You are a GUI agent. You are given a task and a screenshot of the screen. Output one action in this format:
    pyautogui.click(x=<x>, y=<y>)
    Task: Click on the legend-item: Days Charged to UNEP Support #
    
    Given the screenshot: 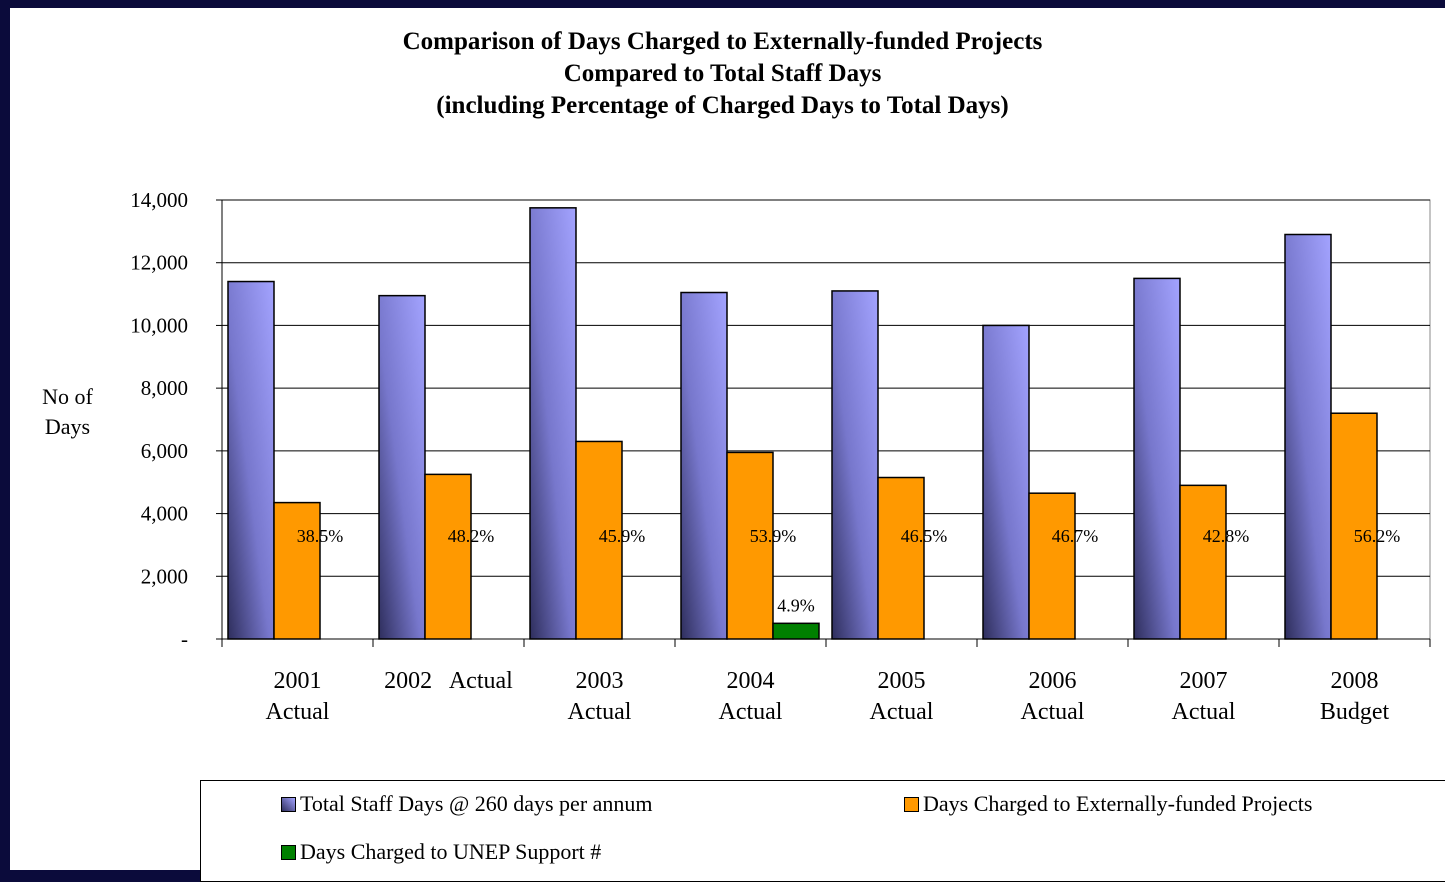 What is the action you would take?
    pyautogui.click(x=441, y=852)
    